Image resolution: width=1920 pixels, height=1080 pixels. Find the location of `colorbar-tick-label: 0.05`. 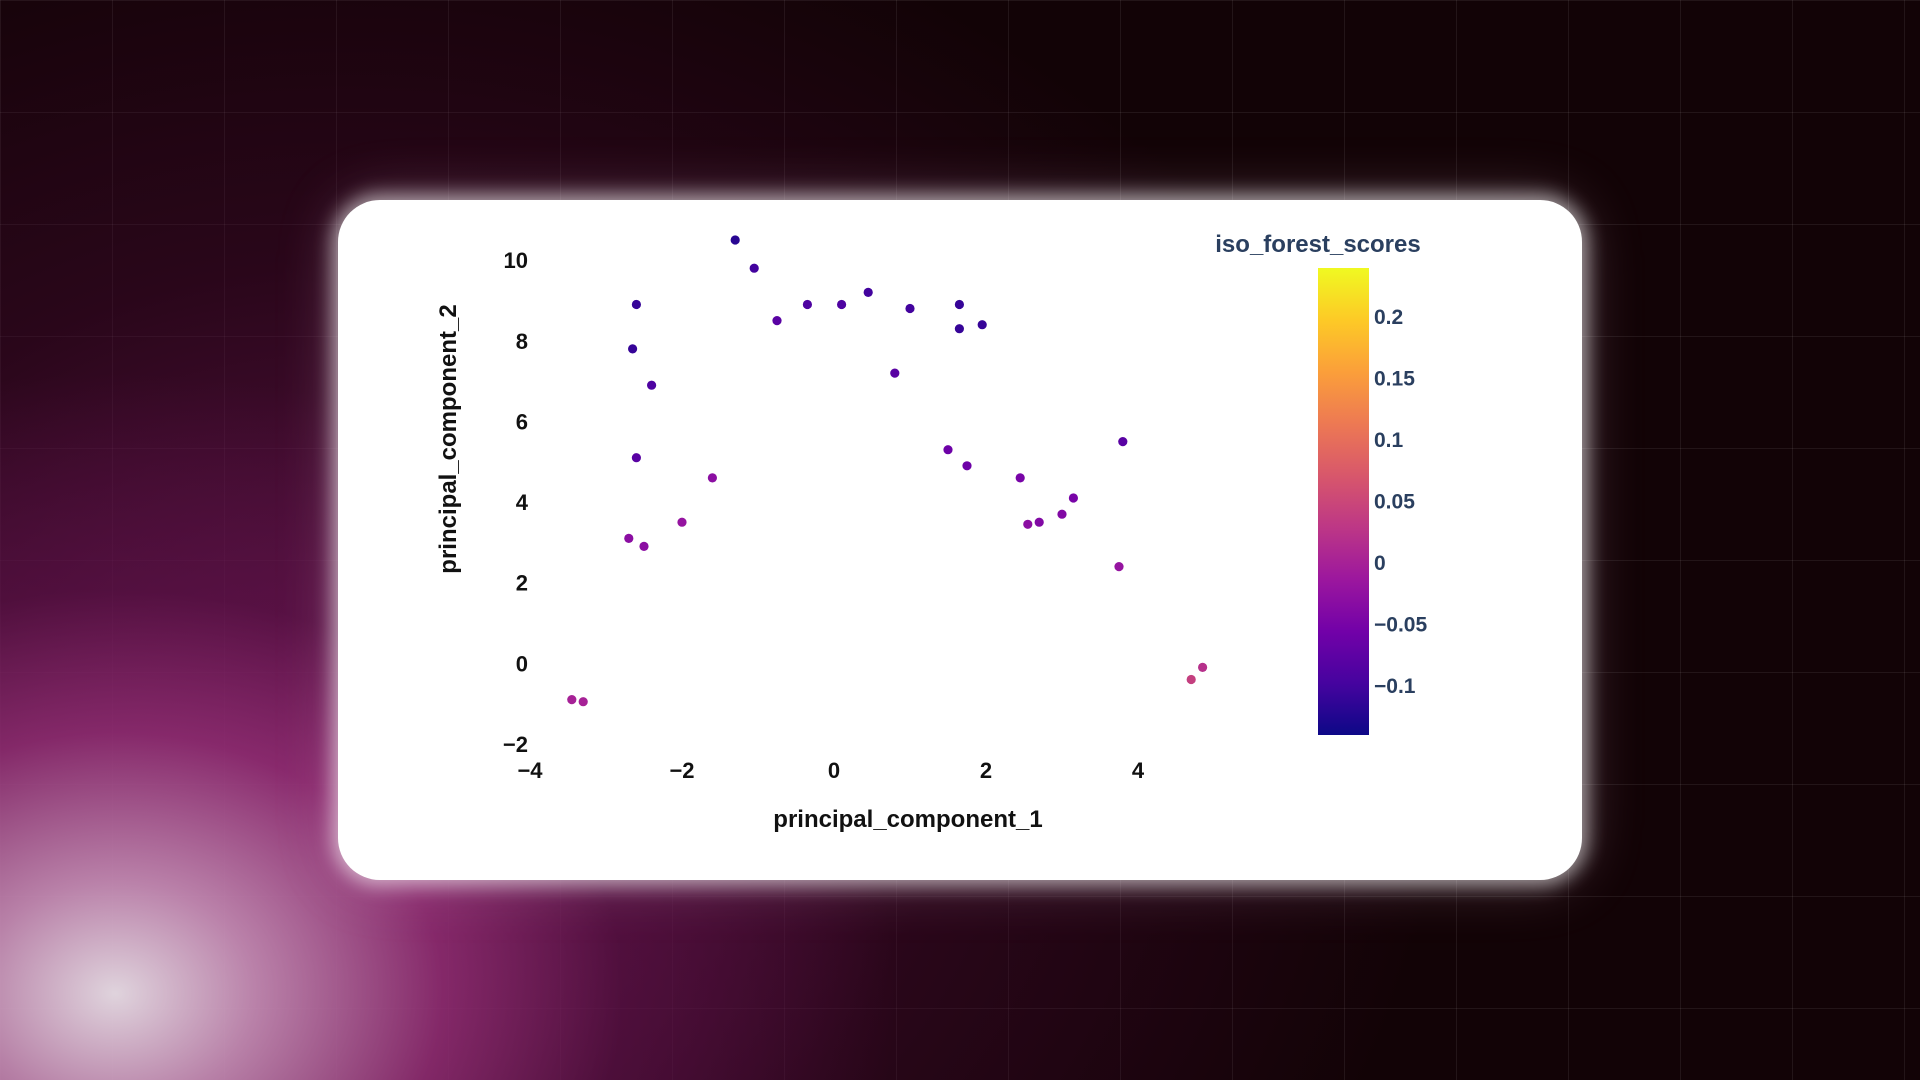

colorbar-tick-label: 0.05 is located at coordinates (1394, 502).